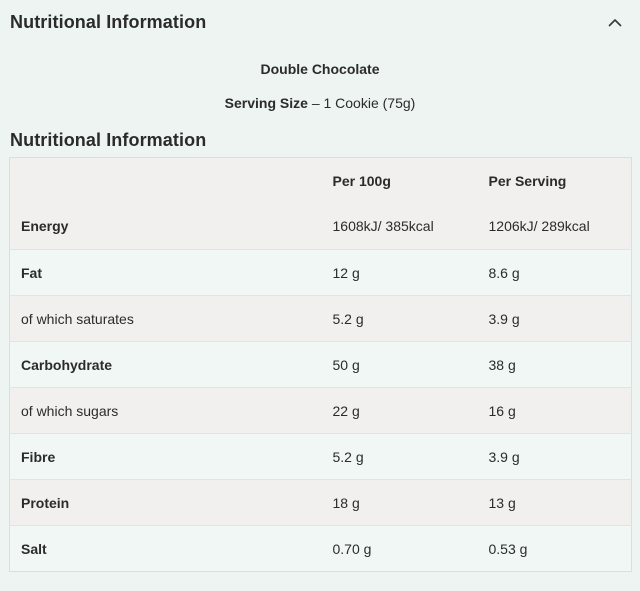  What do you see at coordinates (320, 502) in the screenshot?
I see `table-row: Protein 18 g 13 g` at bounding box center [320, 502].